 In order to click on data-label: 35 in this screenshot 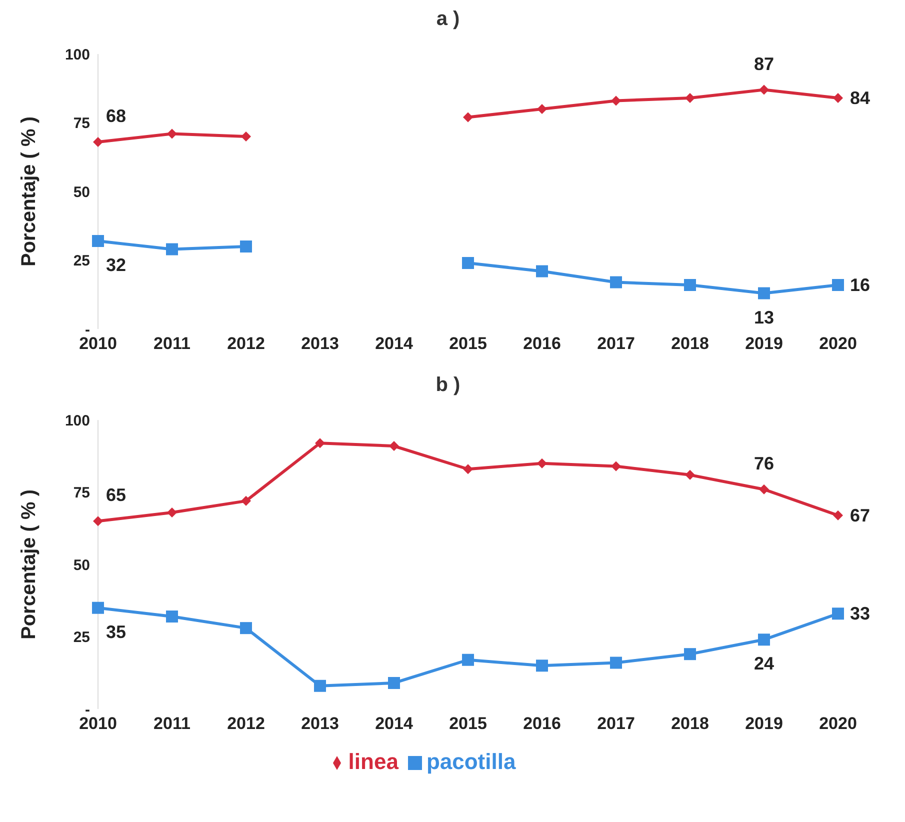, I will do `click(116, 632)`.